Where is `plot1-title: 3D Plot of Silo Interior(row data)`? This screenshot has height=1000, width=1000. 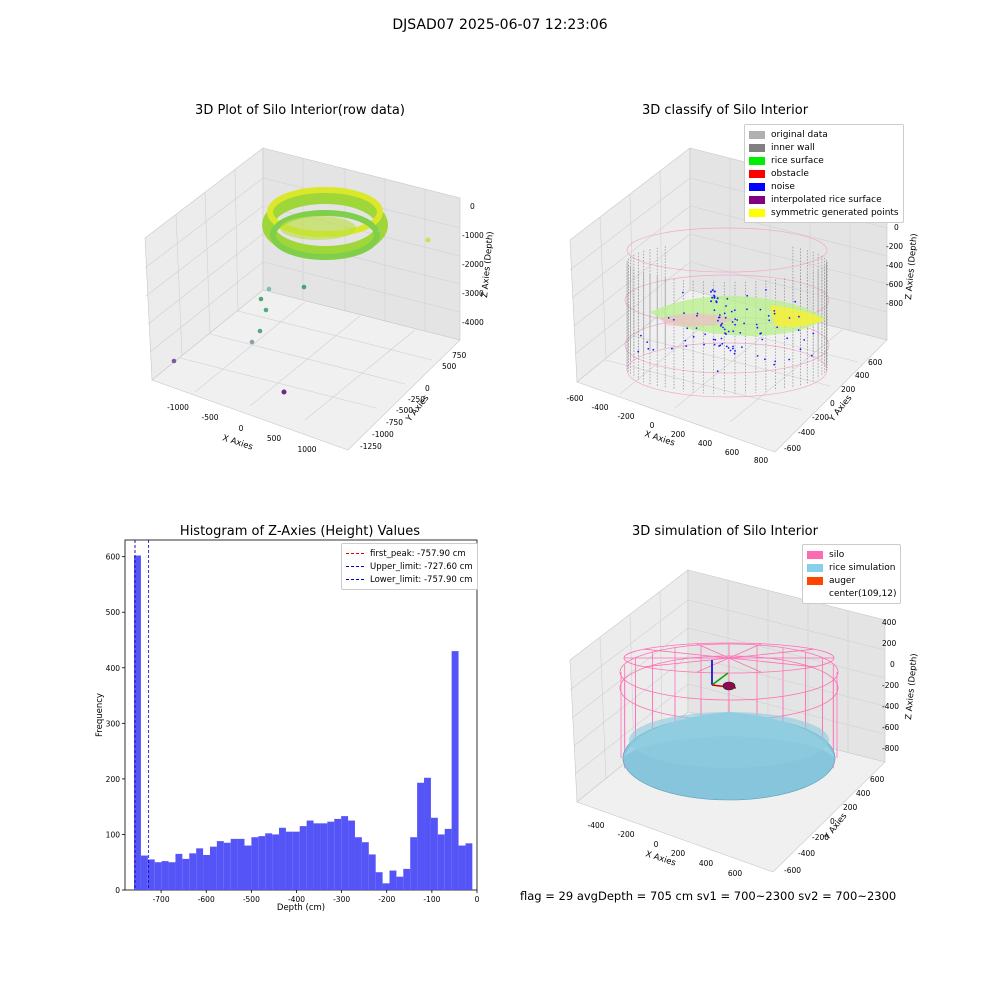
plot1-title: 3D Plot of Silo Interior(row data) is located at coordinates (300, 110).